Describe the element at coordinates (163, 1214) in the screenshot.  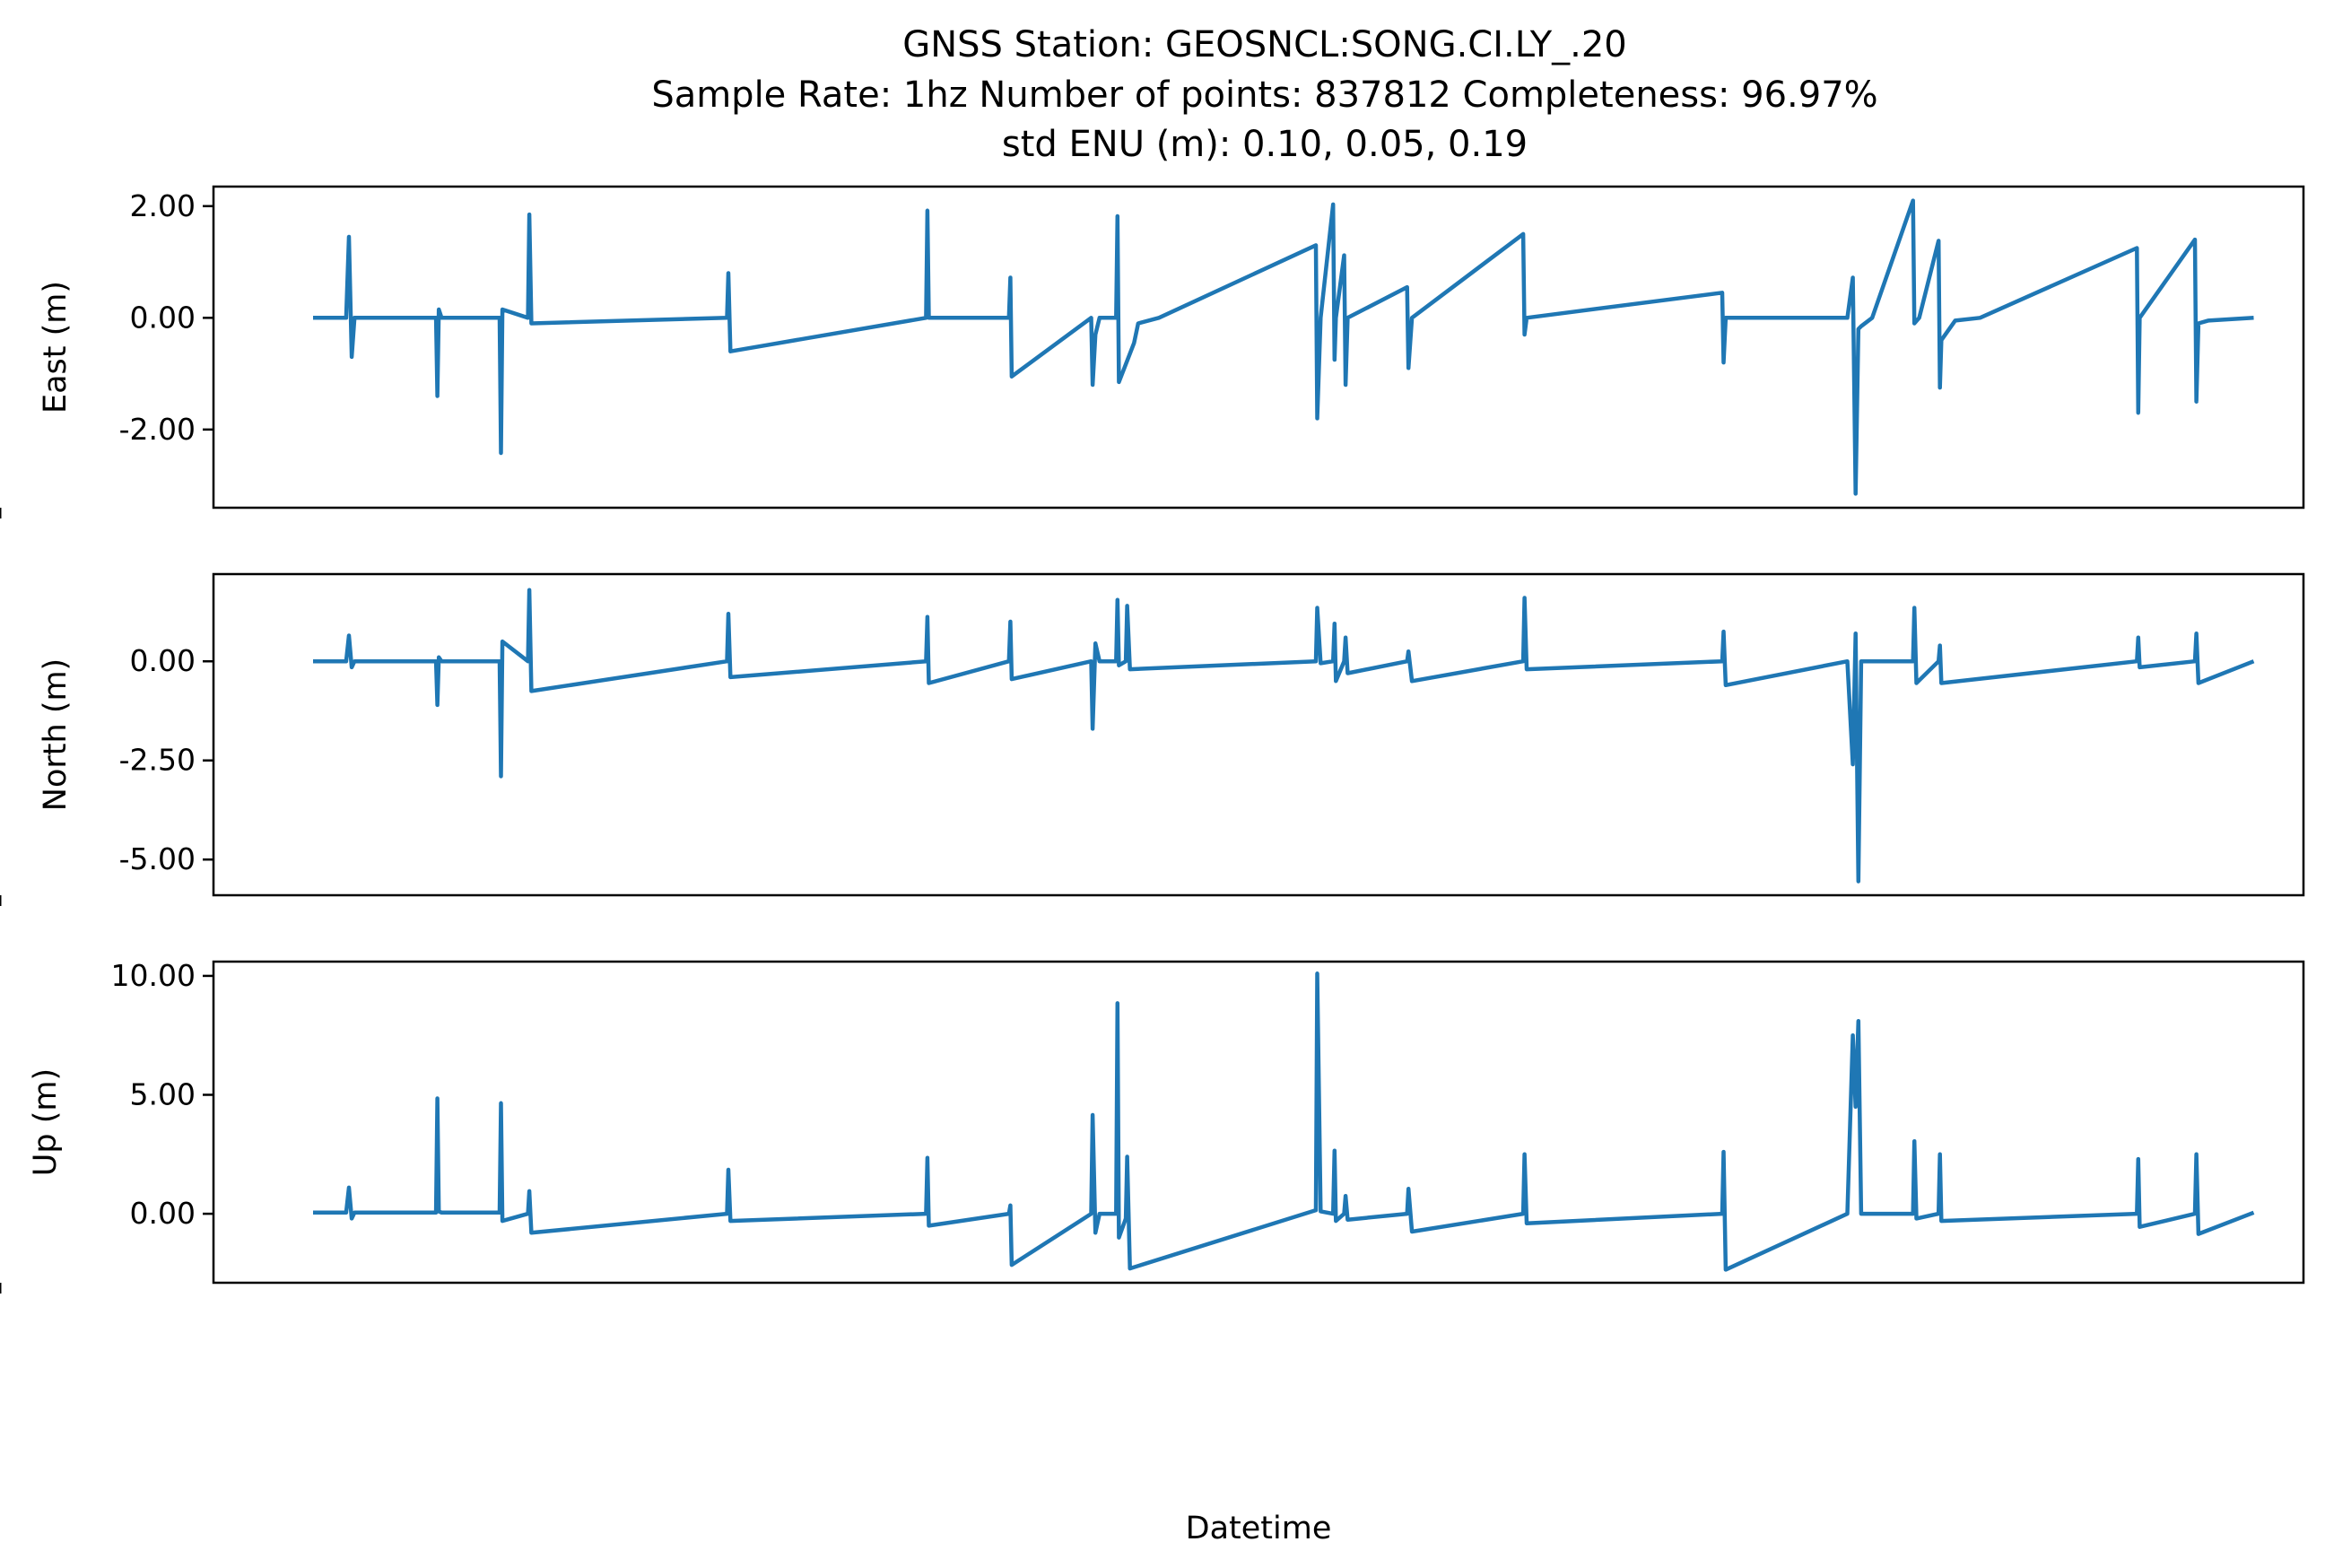
I see `up-y-tick-label: 0.00` at that location.